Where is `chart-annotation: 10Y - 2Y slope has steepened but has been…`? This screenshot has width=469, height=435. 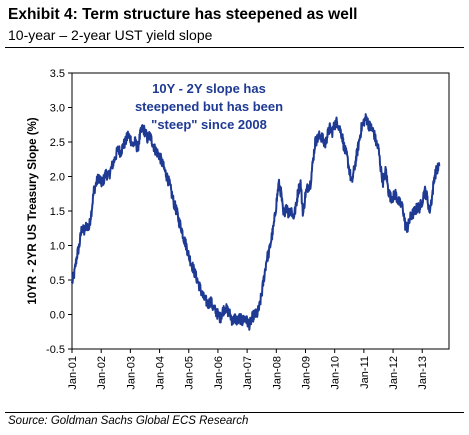 chart-annotation: 10Y - 2Y slope has steepened but has been… is located at coordinates (209, 106).